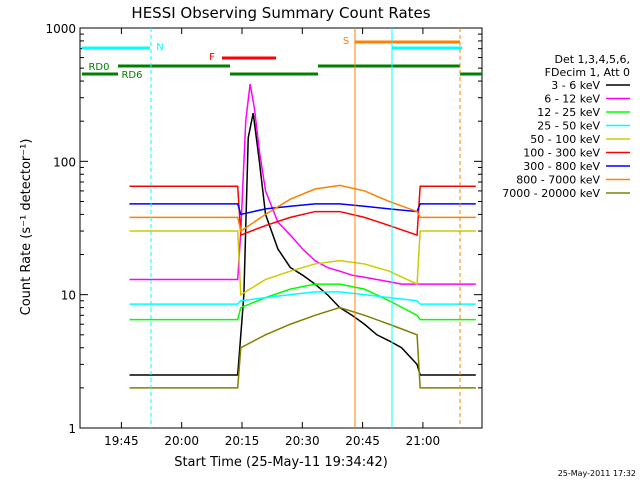  I want to click on y-tick-label: 10, so click(68, 296).